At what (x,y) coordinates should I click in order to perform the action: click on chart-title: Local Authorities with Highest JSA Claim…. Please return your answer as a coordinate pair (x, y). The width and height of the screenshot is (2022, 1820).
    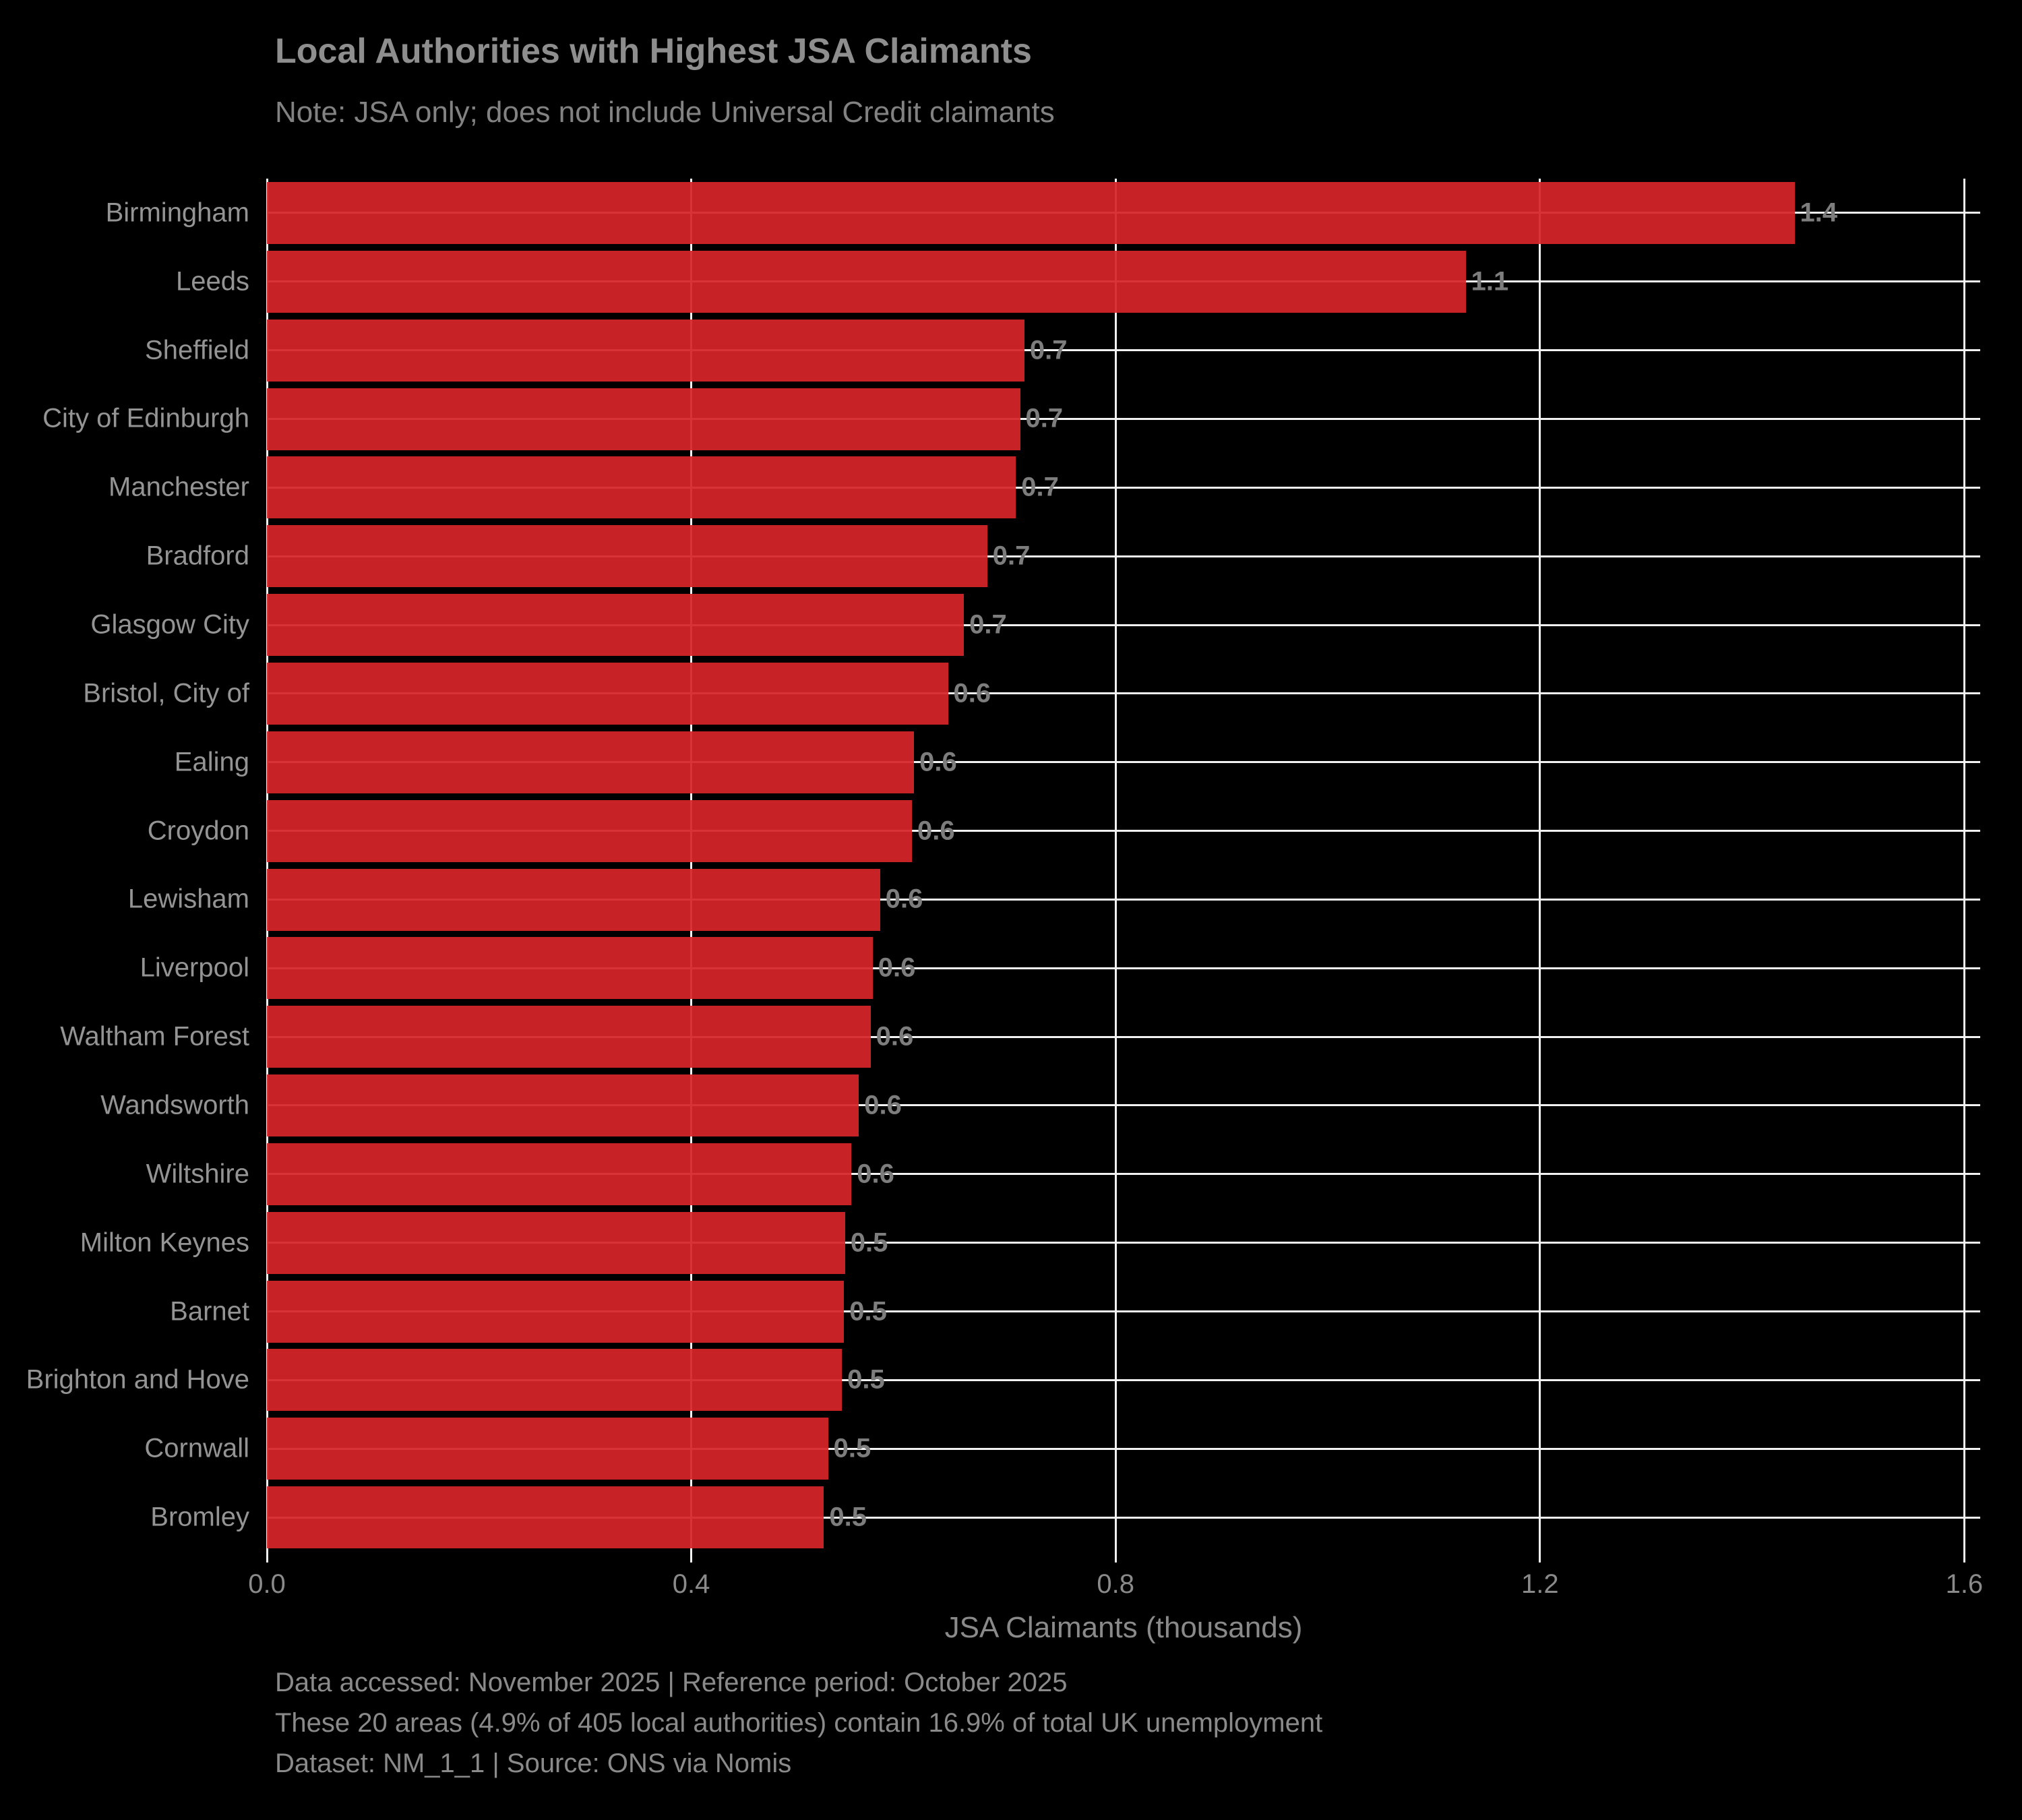
    Looking at the image, I should click on (653, 51).